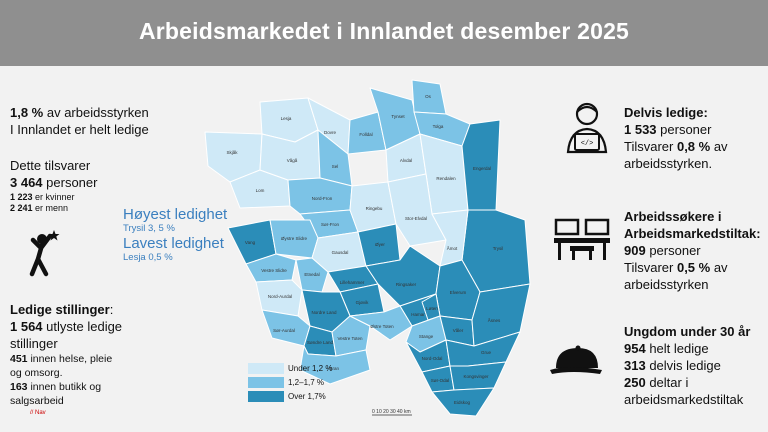 The width and height of the screenshot is (768, 432). What do you see at coordinates (66, 335) in the screenshot?
I see `vacancies-rest: utlyste ledige stillinger` at bounding box center [66, 335].